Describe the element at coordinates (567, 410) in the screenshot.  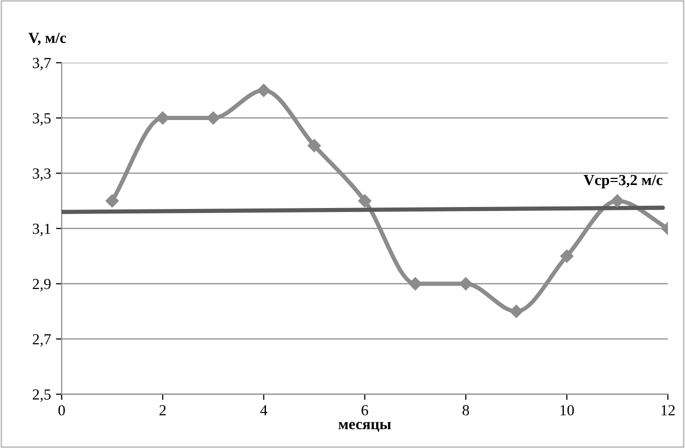
I see `x-tick-label: 10` at that location.